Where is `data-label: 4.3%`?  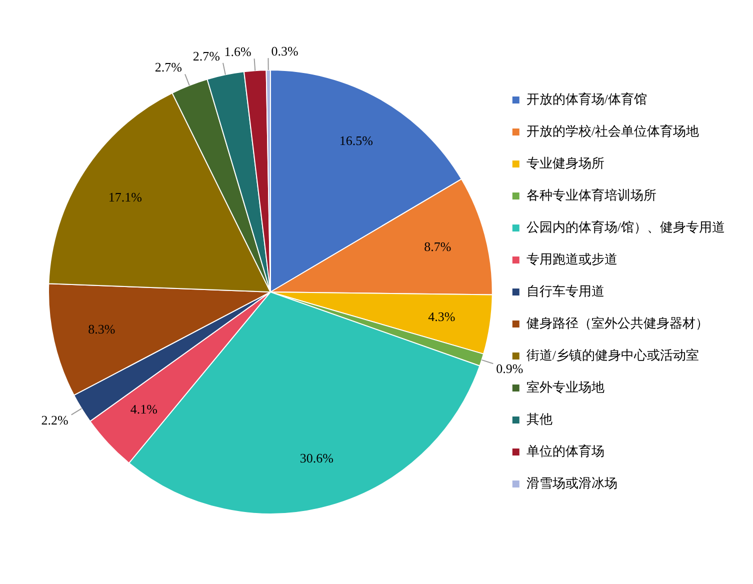 data-label: 4.3% is located at coordinates (442, 316).